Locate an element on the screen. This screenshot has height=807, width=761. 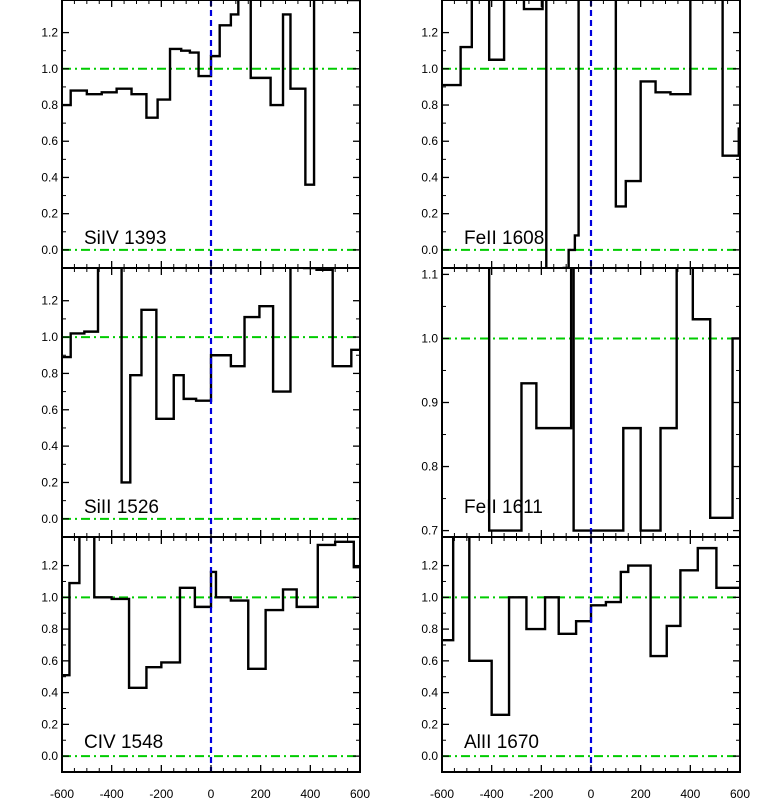
panel-5-ytick-label: 0.2 is located at coordinates (49, 724).